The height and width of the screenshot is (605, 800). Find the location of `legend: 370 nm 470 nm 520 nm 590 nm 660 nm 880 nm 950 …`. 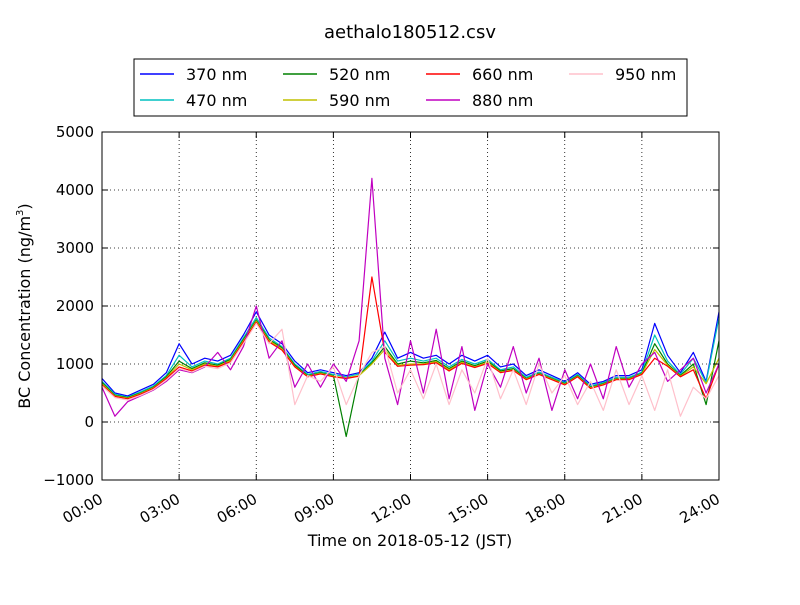

legend: 370 nm 470 nm 520 nm 590 nm 660 nm 880 nm 950 … is located at coordinates (408, 87).